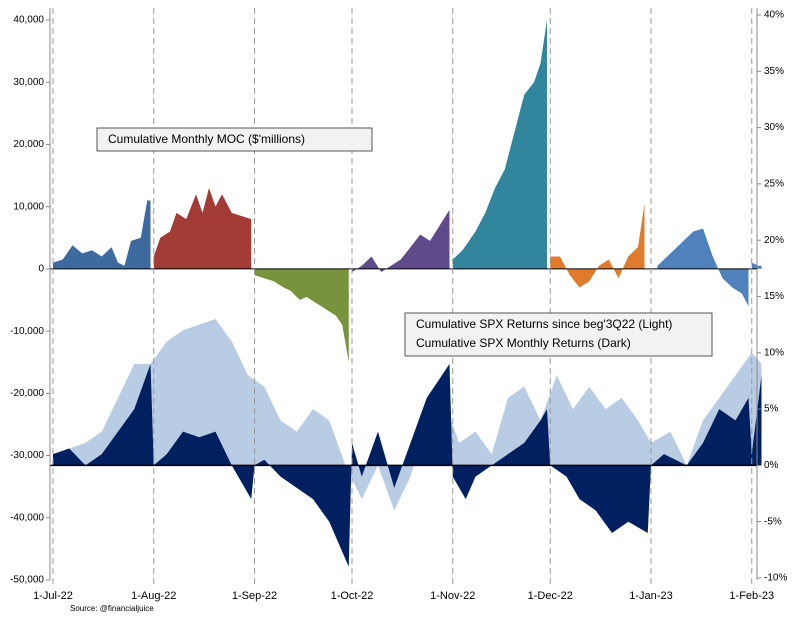 This screenshot has height=624, width=800. I want to click on x-tick-label: 1-Nov-22, so click(452, 596).